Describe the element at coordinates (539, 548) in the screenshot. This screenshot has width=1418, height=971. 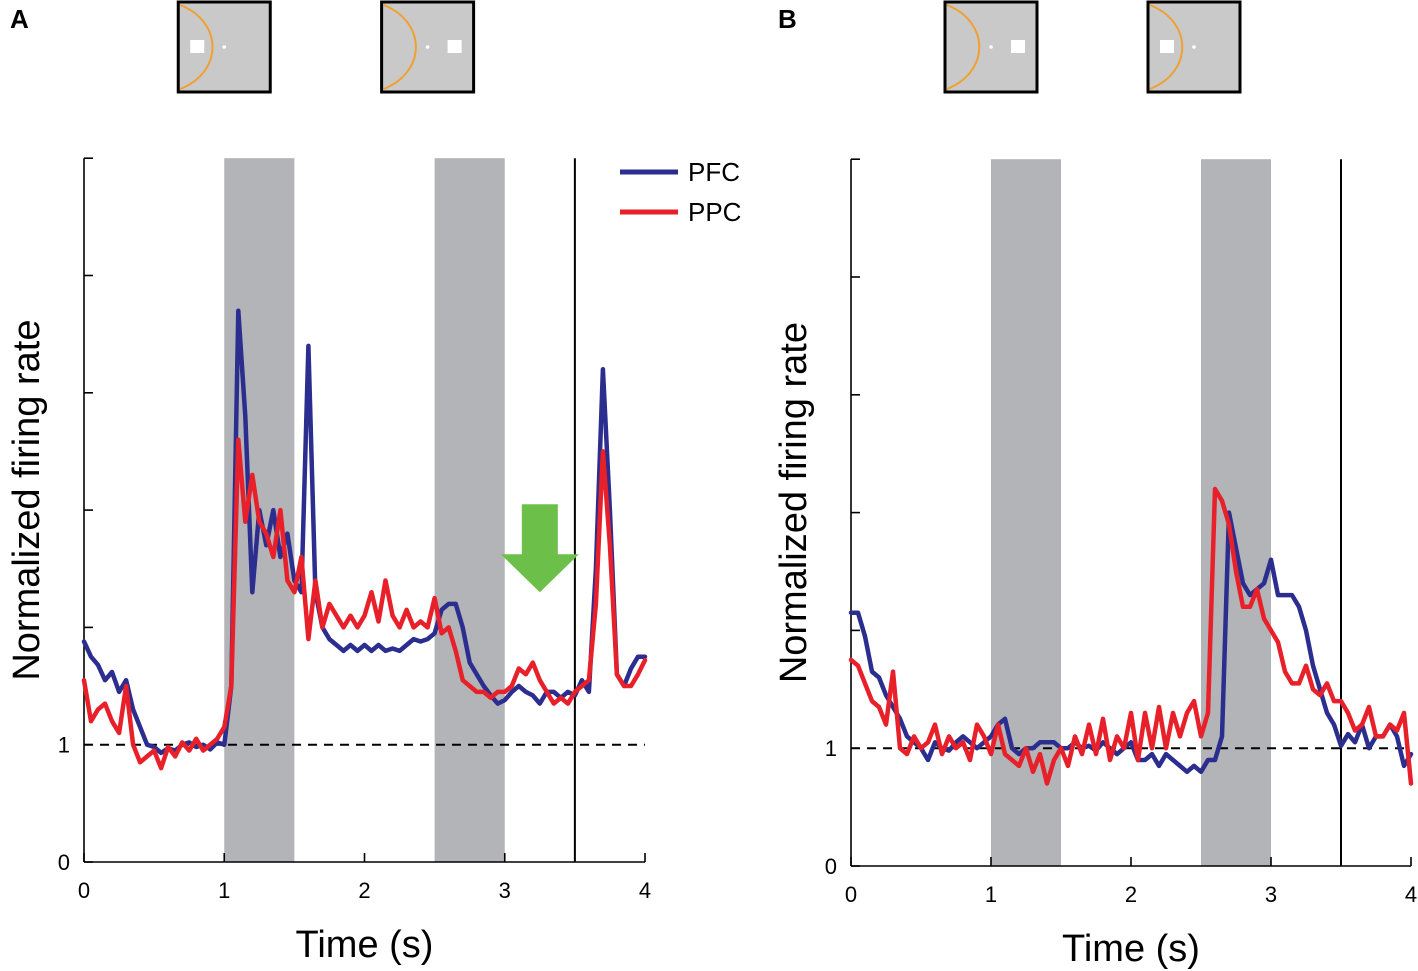
I see `down-arrow-annotation` at that location.